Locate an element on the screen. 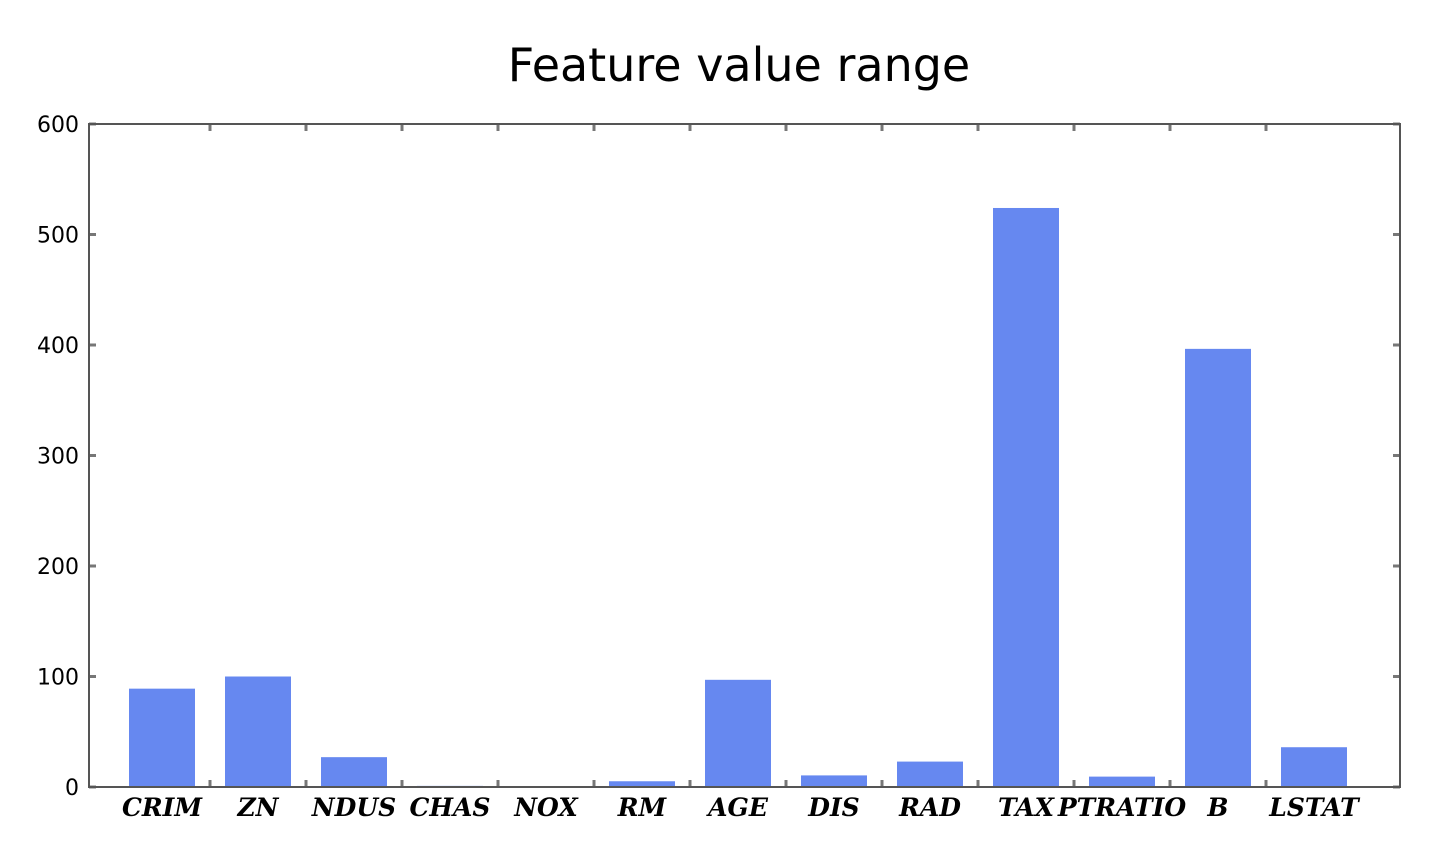 This screenshot has width=1440, height=864. y-axis-tick-labels: 0 100 200 300 400 500 600 is located at coordinates (58, 457).